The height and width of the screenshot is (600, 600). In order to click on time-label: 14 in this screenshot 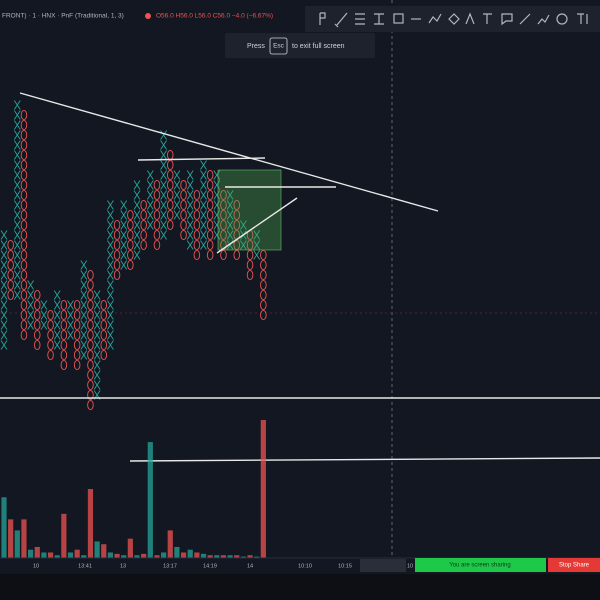, I will do `click(250, 566)`.